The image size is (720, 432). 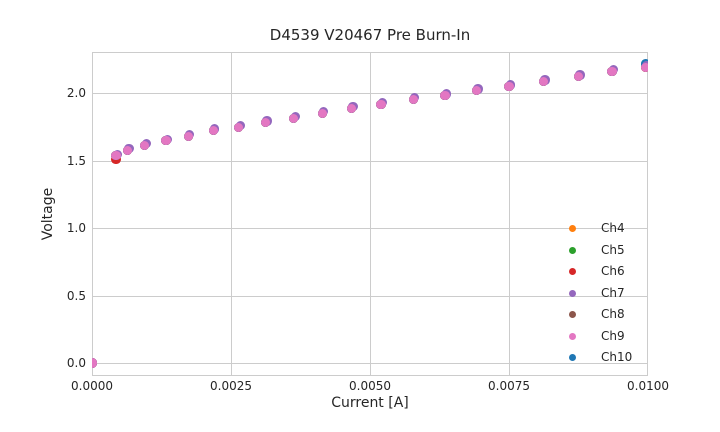 What do you see at coordinates (598, 272) in the screenshot?
I see `legend-item-ch6: Ch6` at bounding box center [598, 272].